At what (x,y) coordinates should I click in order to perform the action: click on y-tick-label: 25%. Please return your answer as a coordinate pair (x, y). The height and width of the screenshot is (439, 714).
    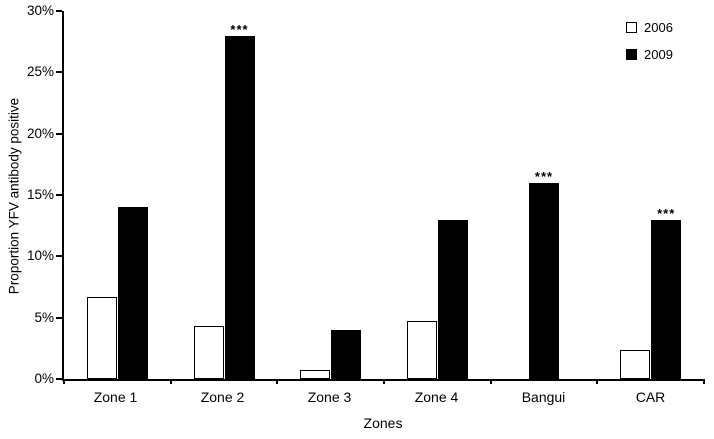
    Looking at the image, I should click on (40, 72).